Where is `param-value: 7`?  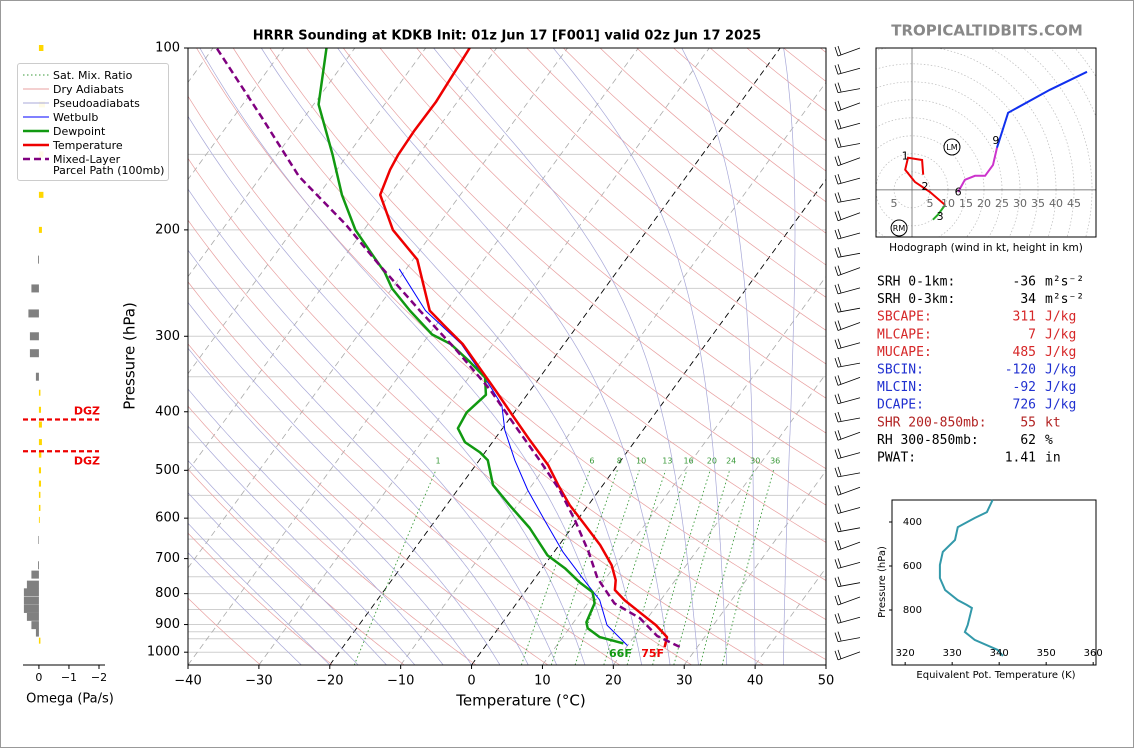 param-value: 7 is located at coordinates (1032, 334).